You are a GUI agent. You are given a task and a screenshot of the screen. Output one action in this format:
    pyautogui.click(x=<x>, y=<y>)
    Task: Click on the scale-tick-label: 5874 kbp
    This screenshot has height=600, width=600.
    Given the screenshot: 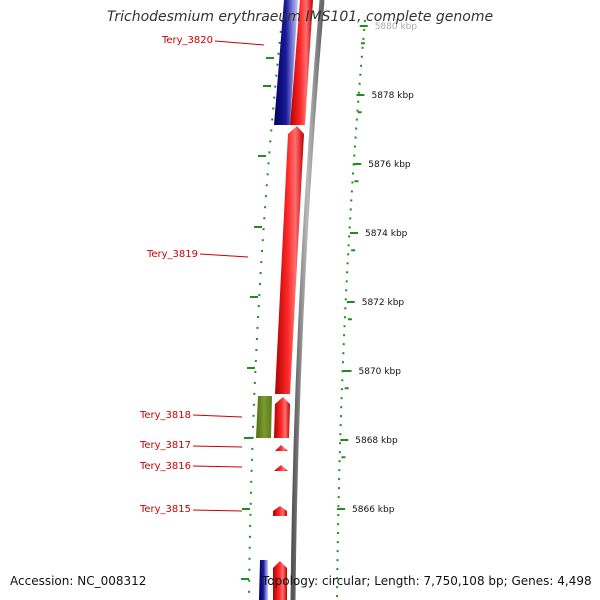 What is the action you would take?
    pyautogui.click(x=386, y=234)
    